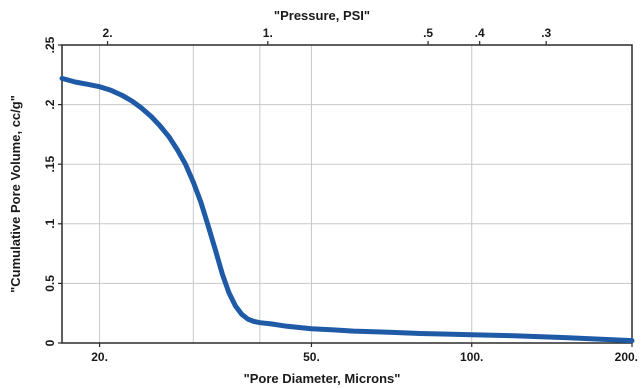 This screenshot has width=644, height=389. I want to click on x2-tick-label: .5, so click(428, 33).